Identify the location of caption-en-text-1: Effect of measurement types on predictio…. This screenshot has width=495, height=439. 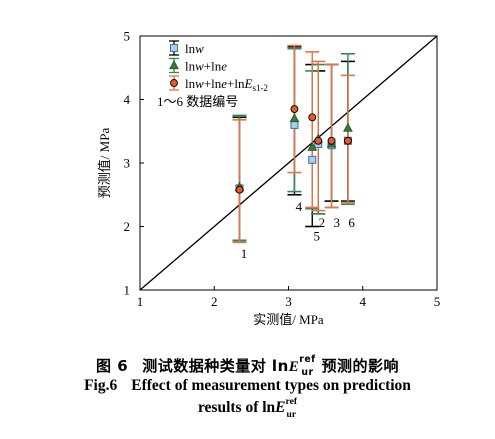
(271, 385).